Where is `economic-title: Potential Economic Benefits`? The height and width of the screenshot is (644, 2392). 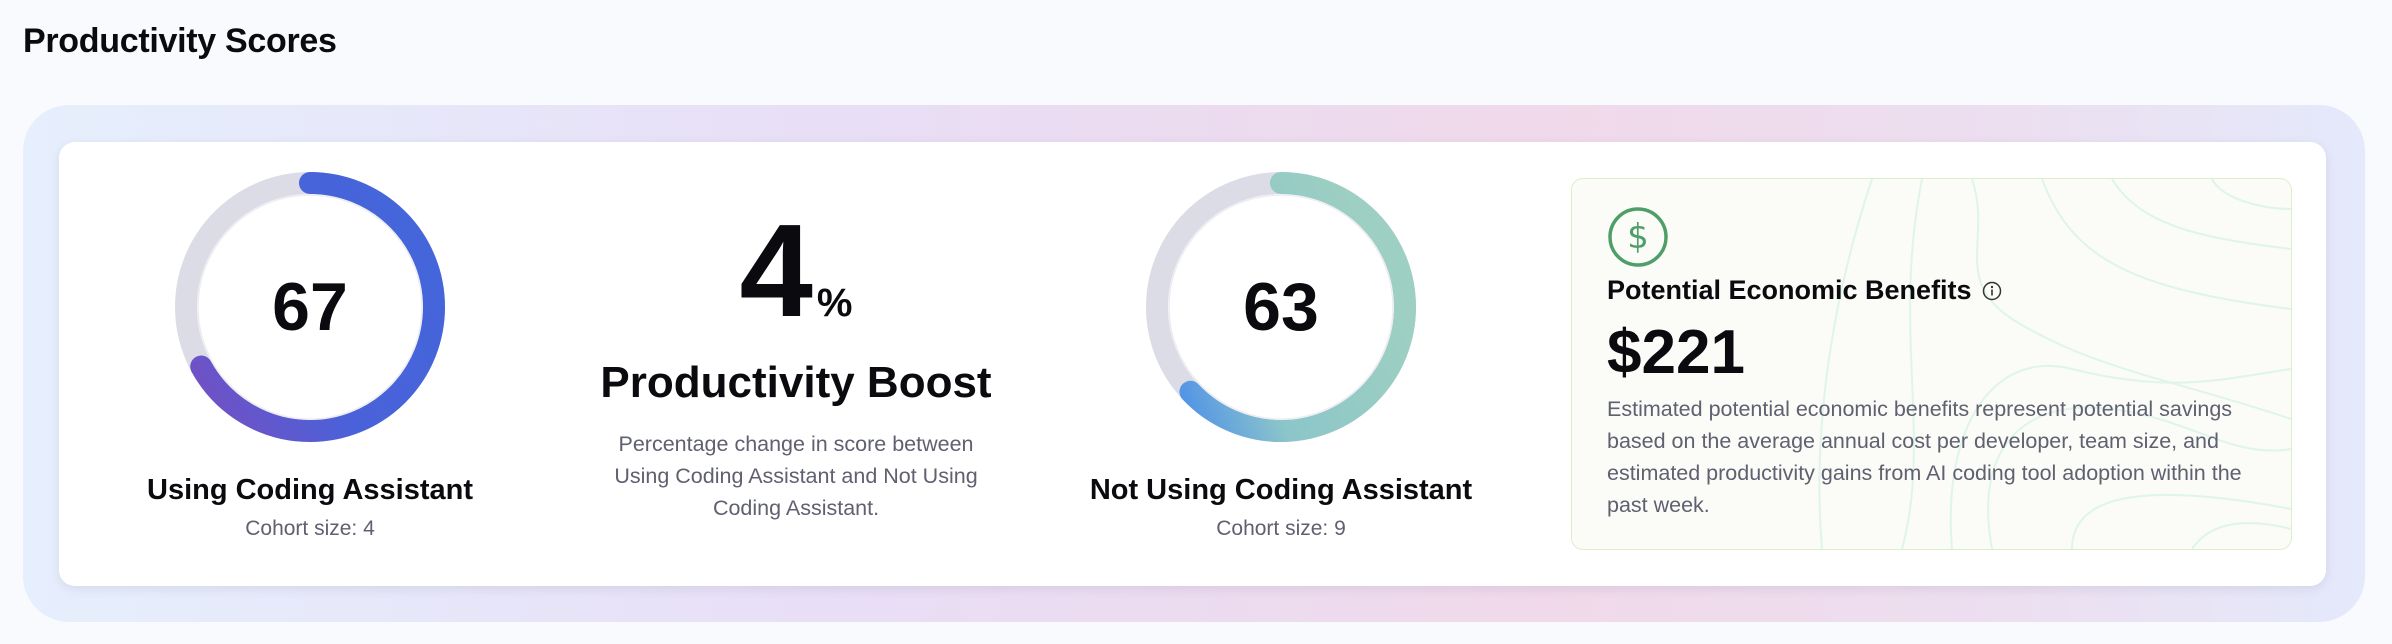 economic-title: Potential Economic Benefits is located at coordinates (1789, 290).